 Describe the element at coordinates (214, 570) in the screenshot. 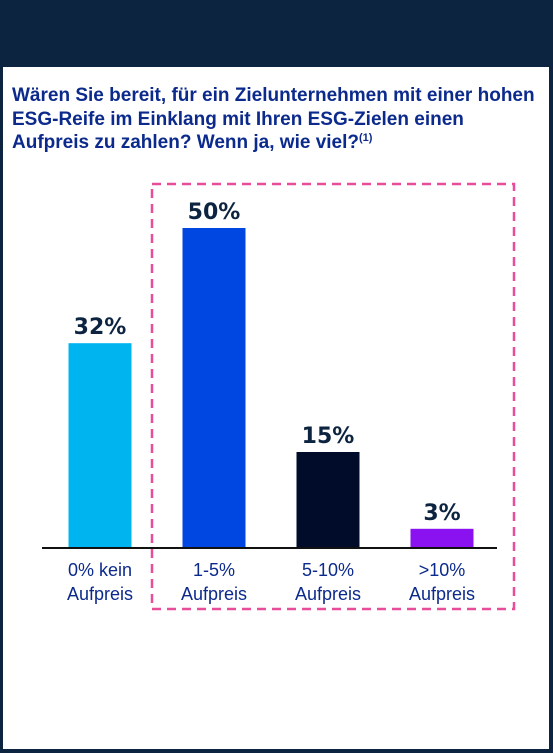

I see `category-label-line: 1-5%` at that location.